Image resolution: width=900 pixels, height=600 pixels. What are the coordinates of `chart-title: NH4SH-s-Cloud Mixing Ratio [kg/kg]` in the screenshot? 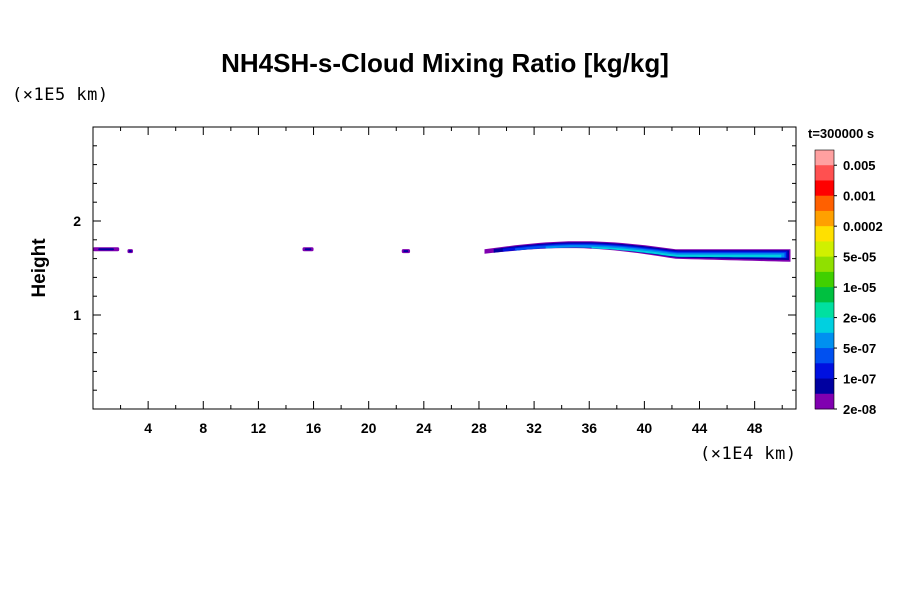 It's located at (445, 63).